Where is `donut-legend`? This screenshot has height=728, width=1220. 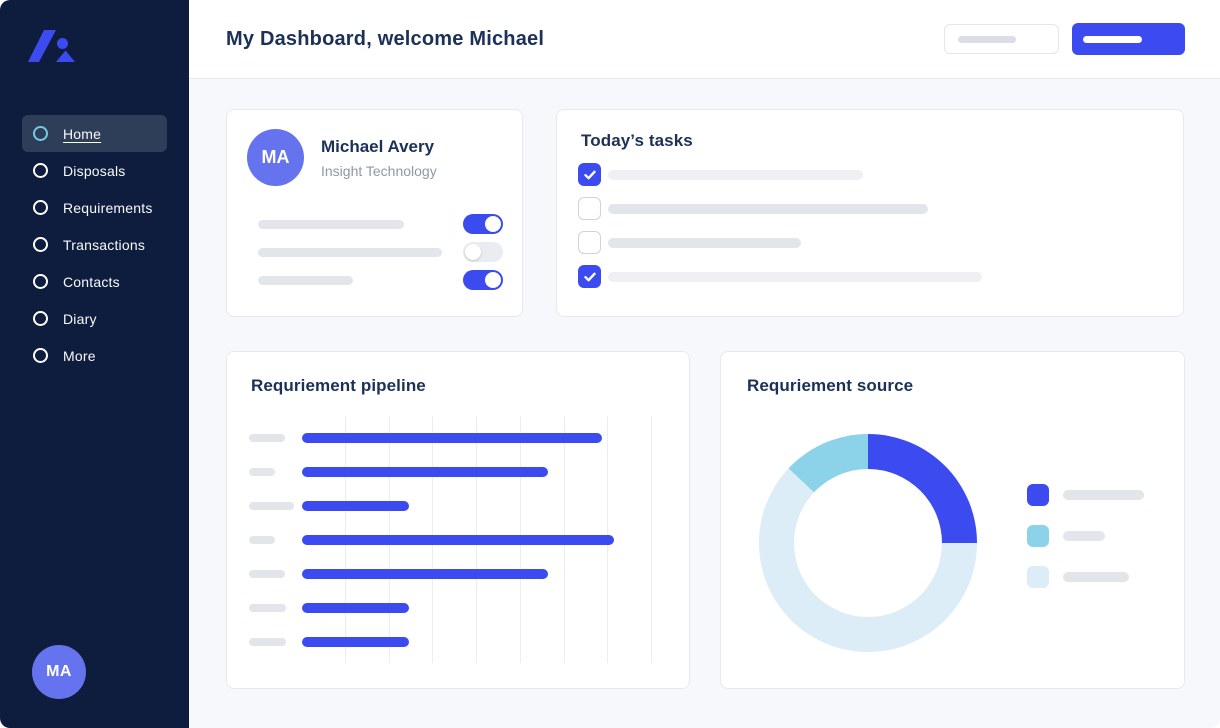 donut-legend is located at coordinates (1085, 536).